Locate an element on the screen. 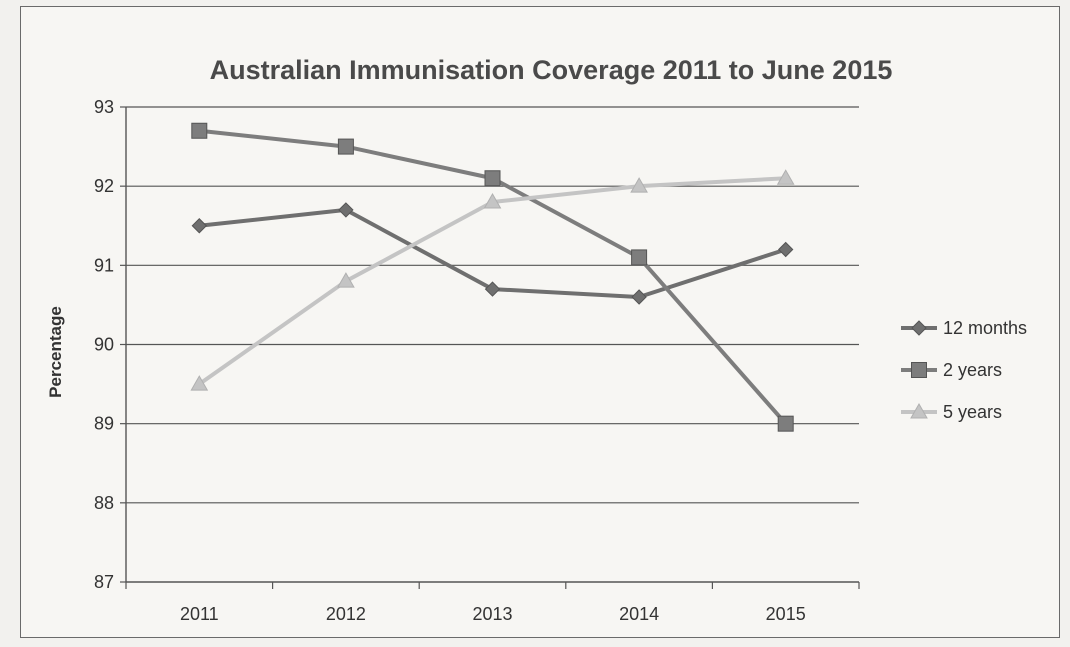 This screenshot has width=1070, height=647. y-tick-label: 90 is located at coordinates (104, 345).